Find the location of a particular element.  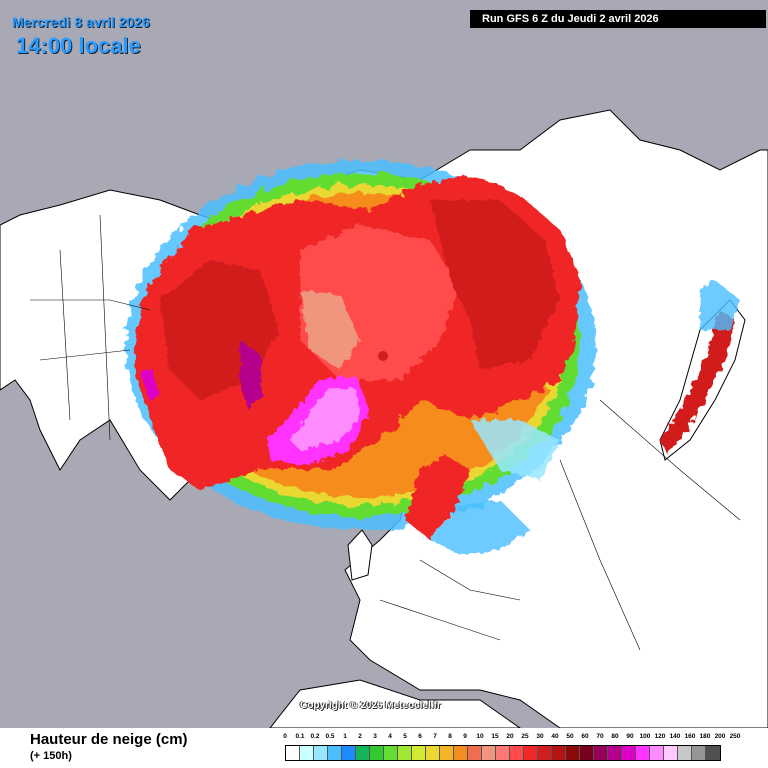

legend-color-scale is located at coordinates (503, 753).